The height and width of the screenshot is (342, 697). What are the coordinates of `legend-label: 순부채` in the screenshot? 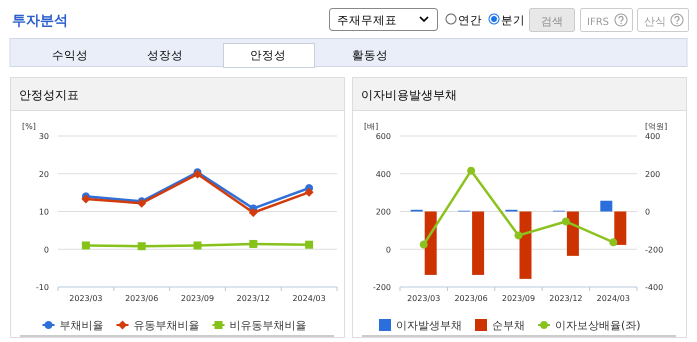 It's located at (508, 325).